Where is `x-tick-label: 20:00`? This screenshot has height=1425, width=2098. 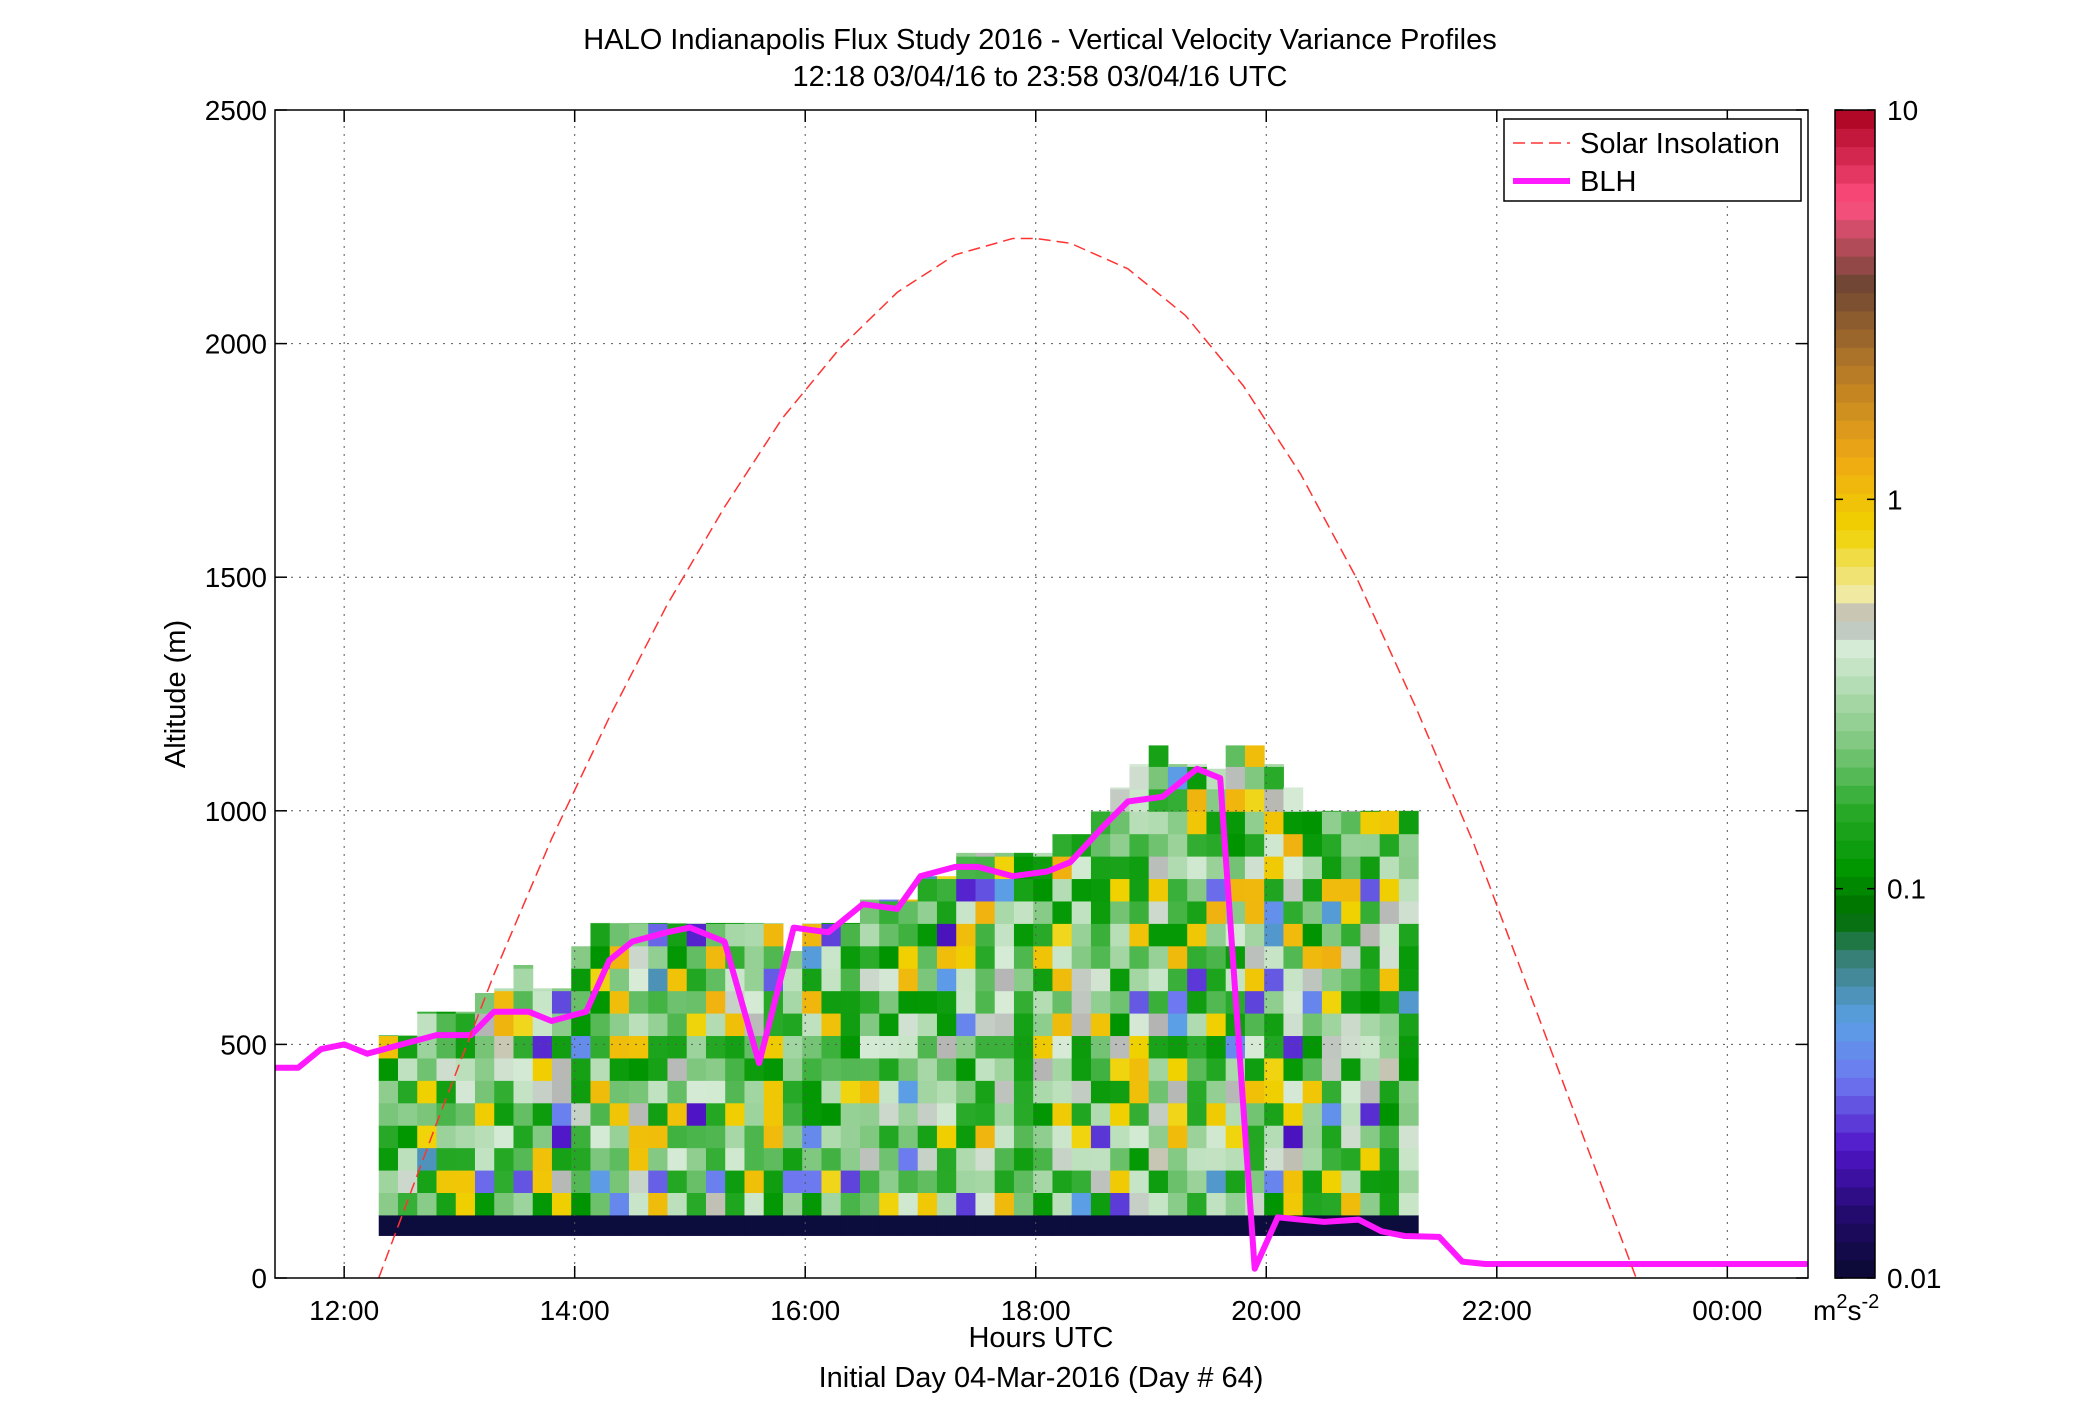
x-tick-label: 20:00 is located at coordinates (1266, 1310).